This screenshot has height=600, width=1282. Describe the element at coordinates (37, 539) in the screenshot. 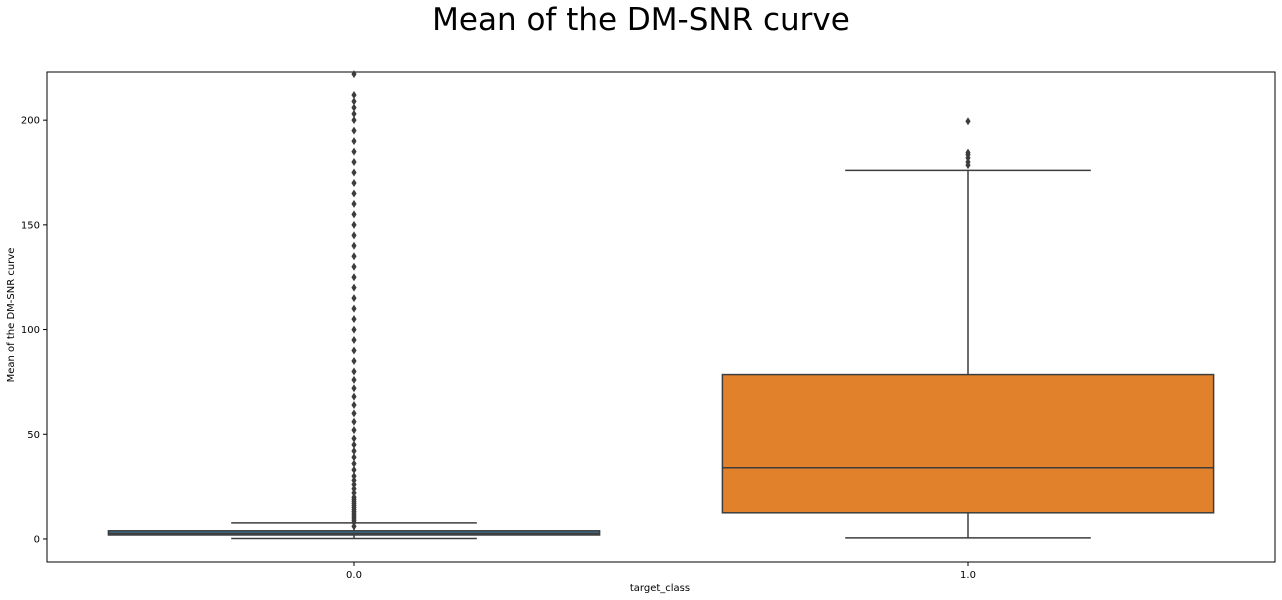

I see `y-tick-label: 0` at that location.